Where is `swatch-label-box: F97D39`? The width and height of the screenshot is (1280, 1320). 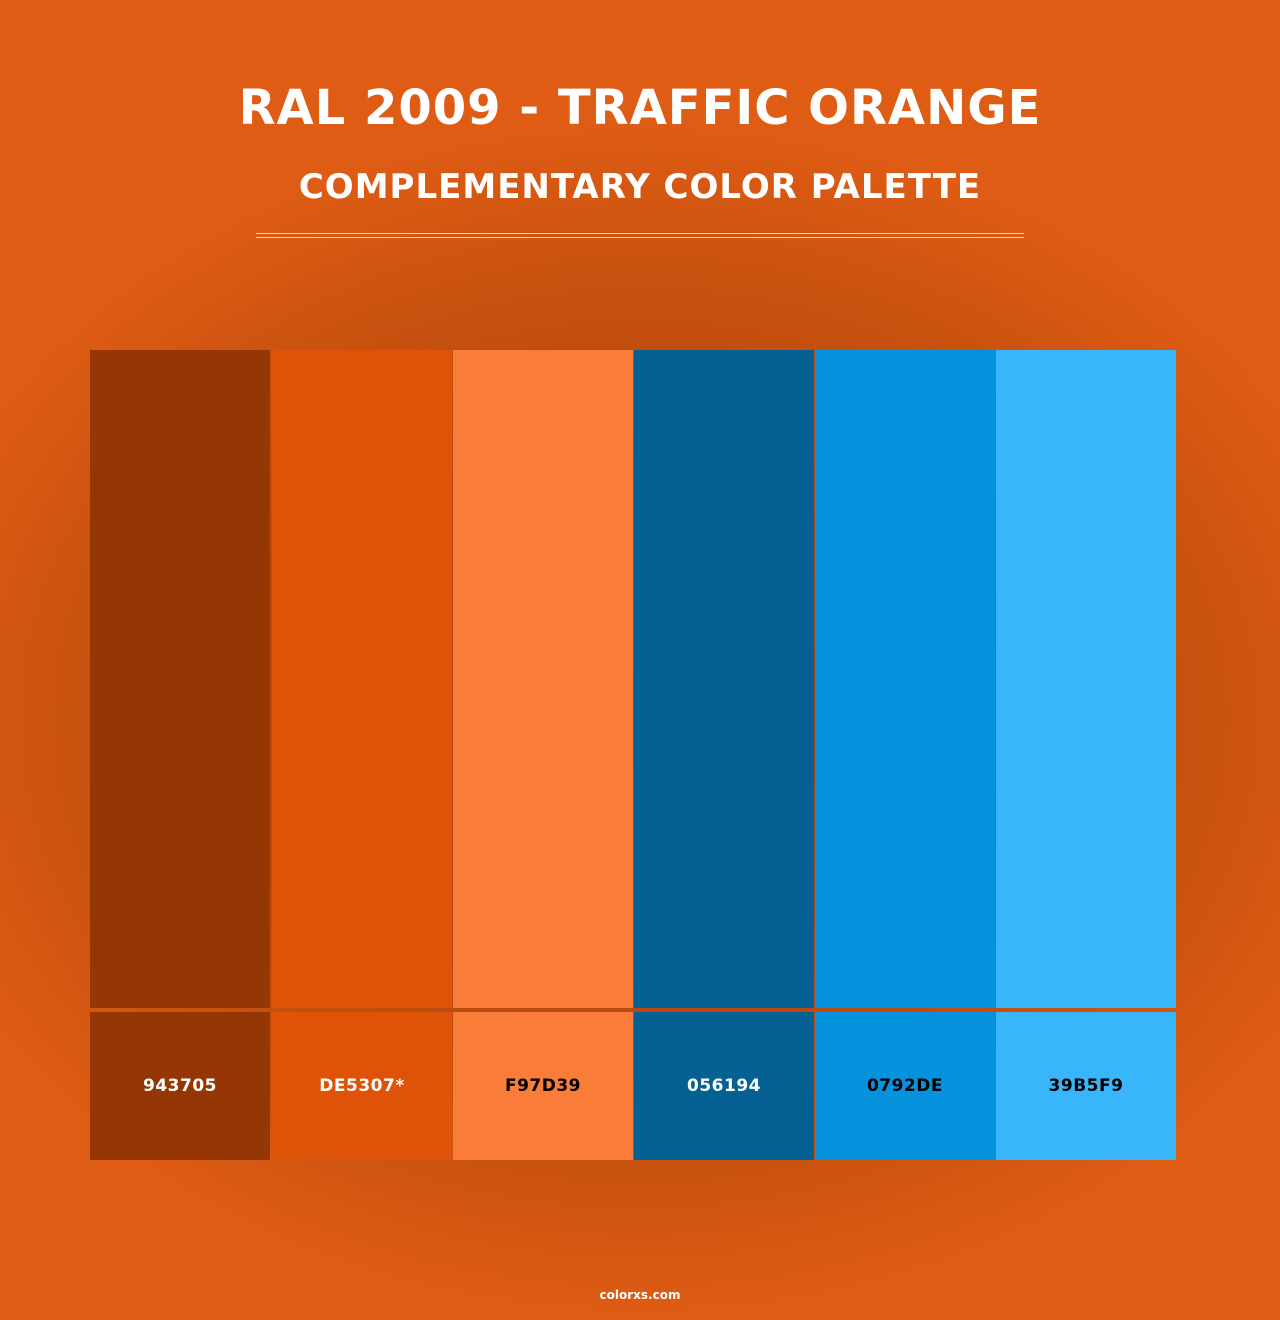 swatch-label-box: F97D39 is located at coordinates (543, 1086).